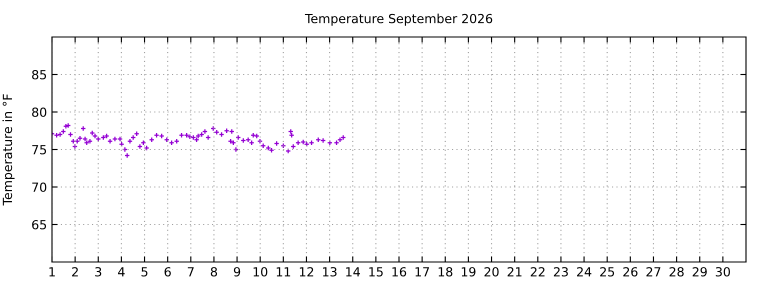 This screenshot has height=288, width=768. Describe the element at coordinates (699, 272) in the screenshot. I see `x-tick-label: 29` at that location.